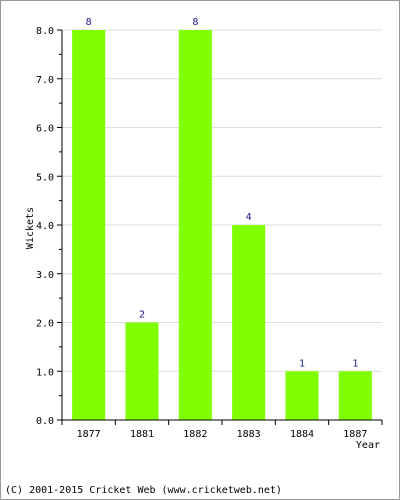  I want to click on data-label-1883: 4, so click(249, 217).